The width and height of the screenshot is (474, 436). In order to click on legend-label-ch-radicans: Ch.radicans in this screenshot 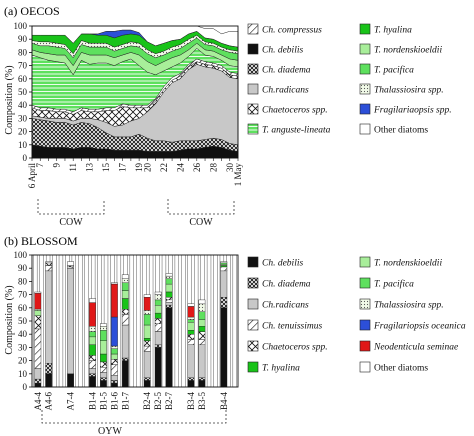, I will do `click(285, 91)`.